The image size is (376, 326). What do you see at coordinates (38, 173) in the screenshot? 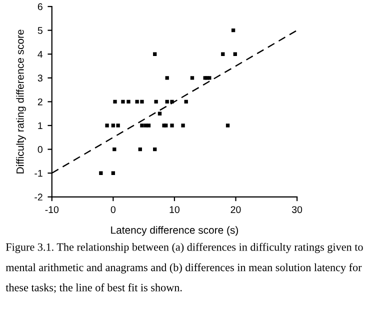
I see `y-tick-label: -1` at bounding box center [38, 173].